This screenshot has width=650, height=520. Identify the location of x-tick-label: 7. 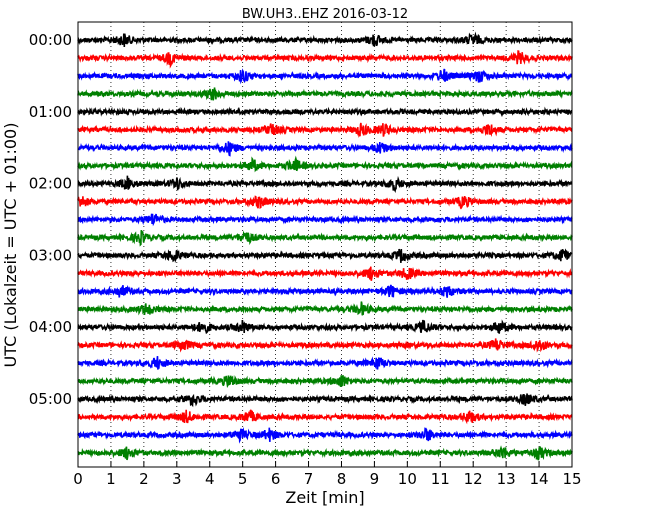
(309, 479).